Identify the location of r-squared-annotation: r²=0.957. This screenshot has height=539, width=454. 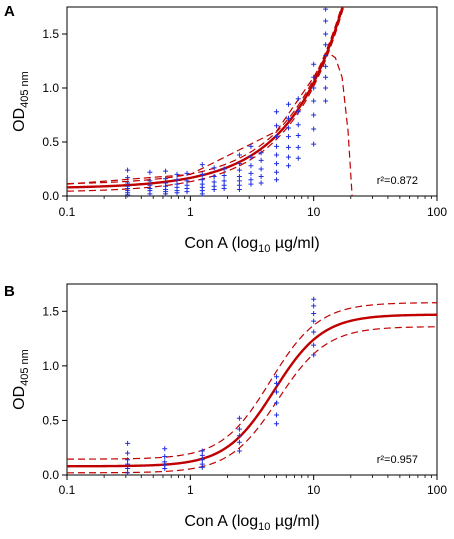
(397, 460).